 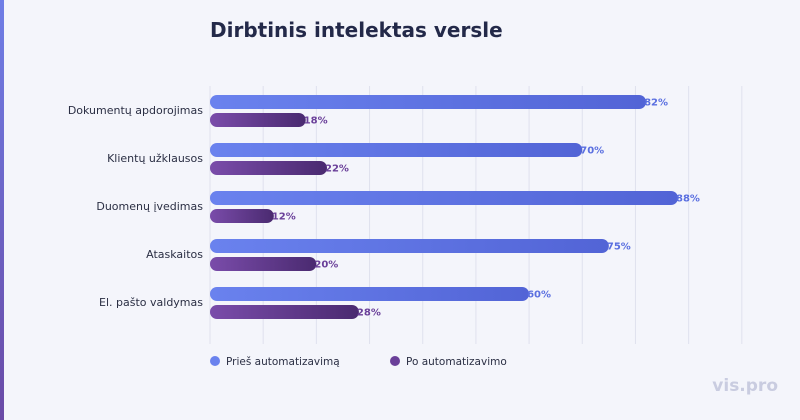 What do you see at coordinates (688, 199) in the screenshot?
I see `value-label: 88%` at bounding box center [688, 199].